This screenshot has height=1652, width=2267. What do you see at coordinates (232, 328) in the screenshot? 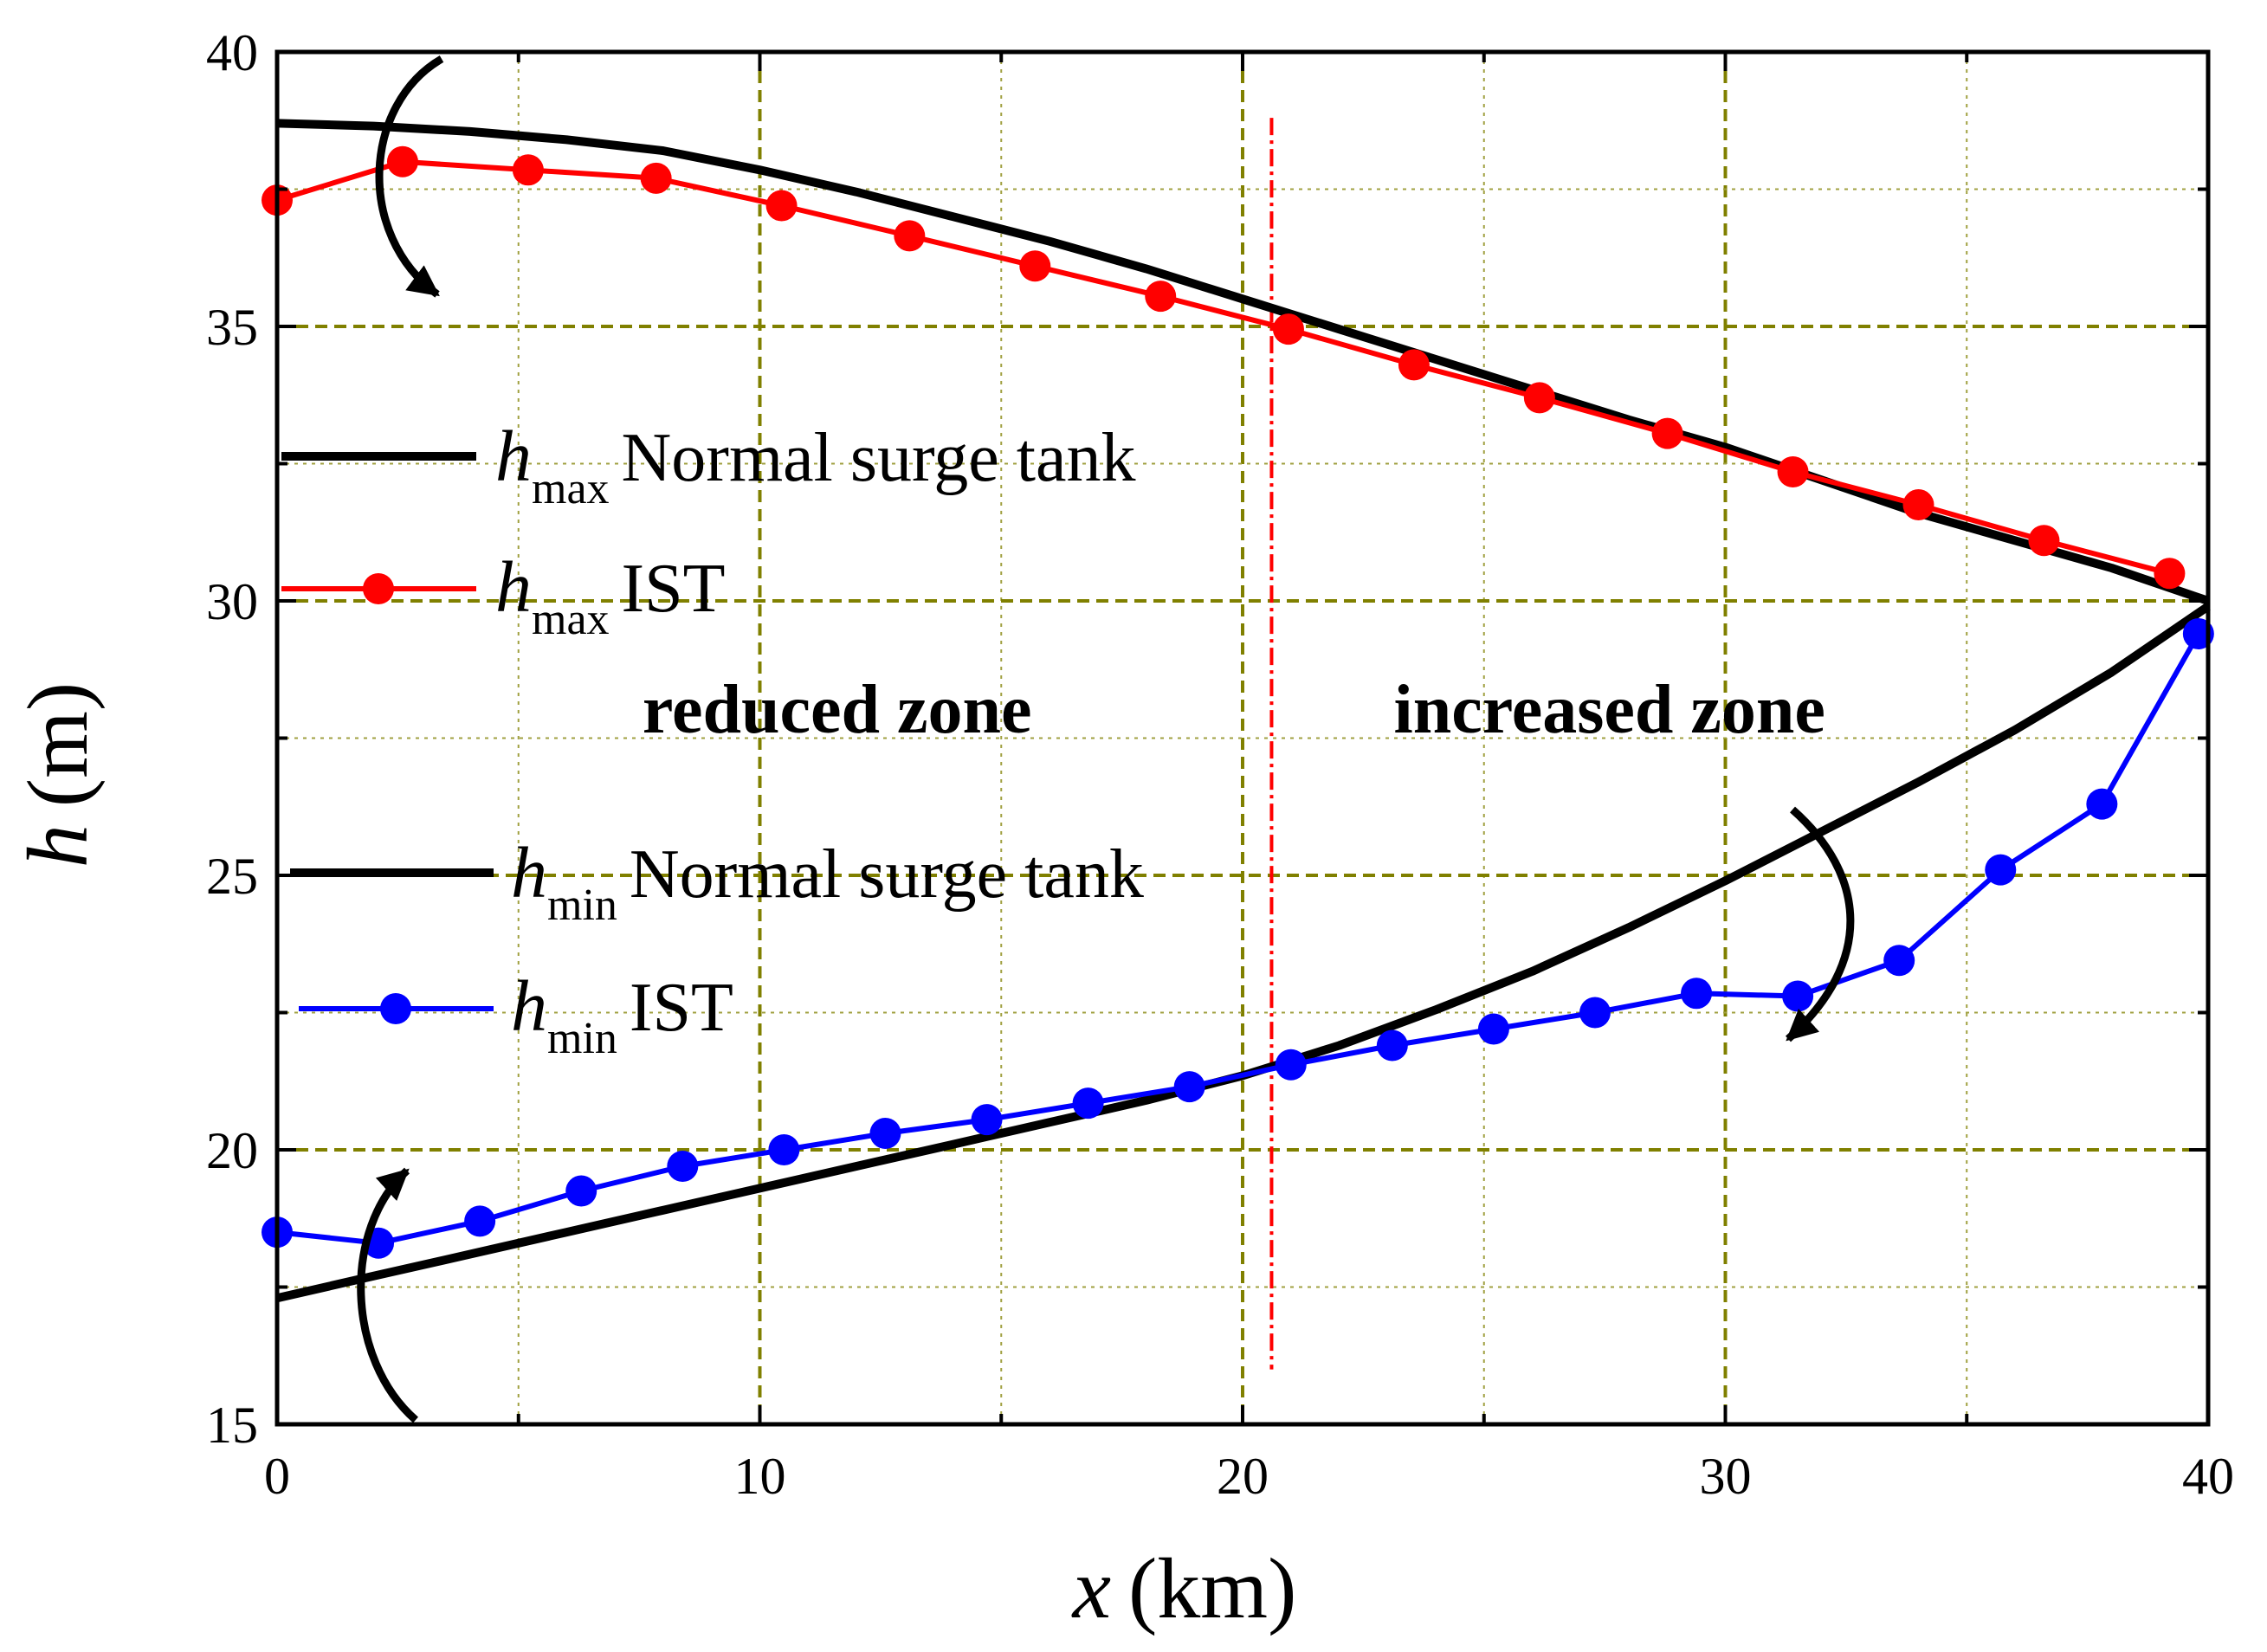
I see `y-tick-label: 35` at bounding box center [232, 328].